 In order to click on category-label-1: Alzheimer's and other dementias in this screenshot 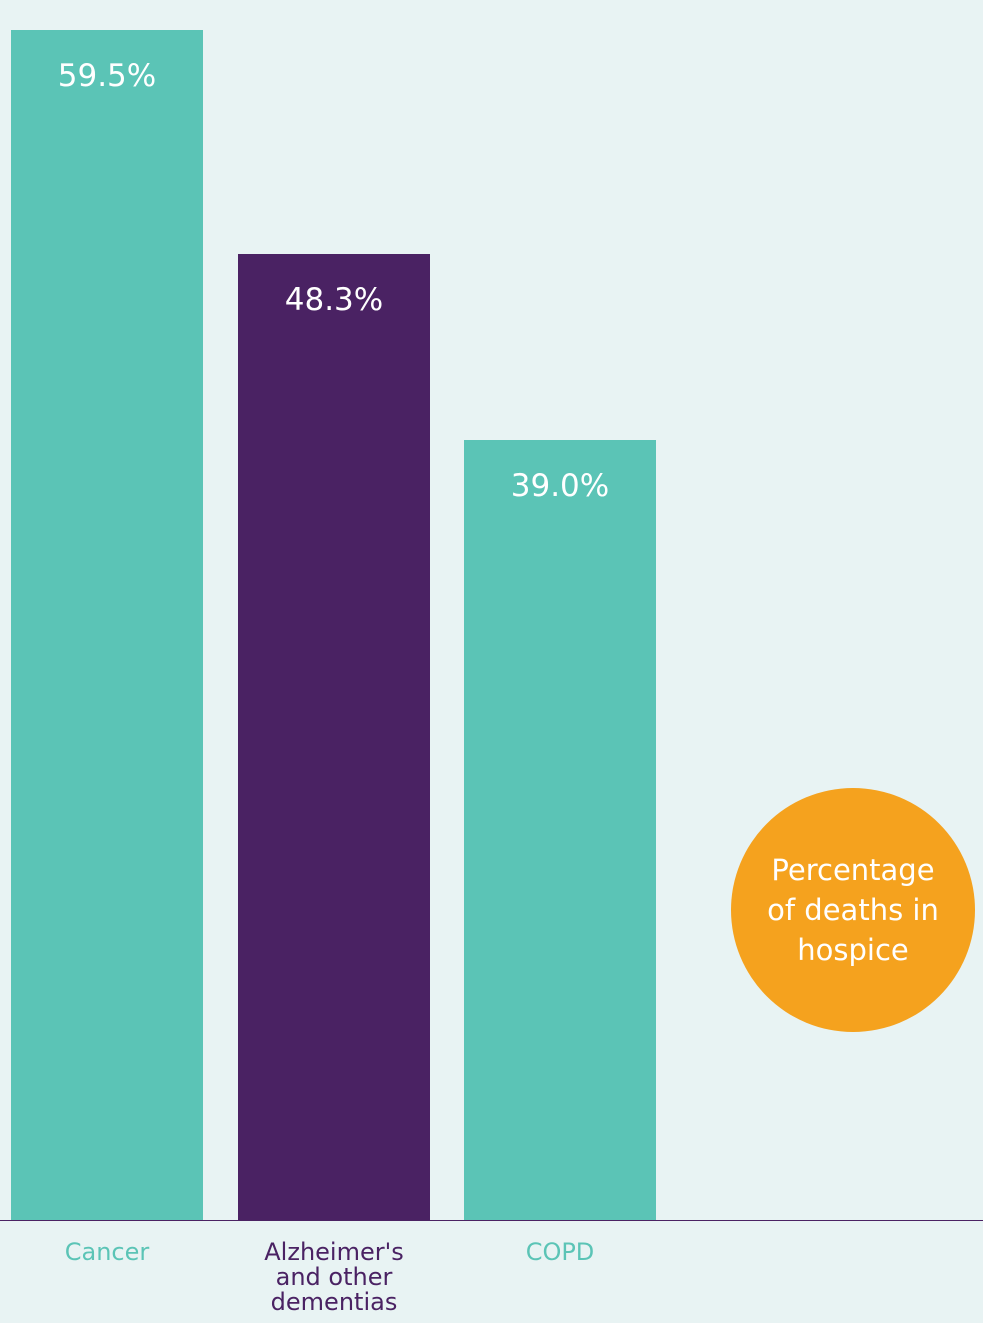, I will do `click(334, 1277)`.